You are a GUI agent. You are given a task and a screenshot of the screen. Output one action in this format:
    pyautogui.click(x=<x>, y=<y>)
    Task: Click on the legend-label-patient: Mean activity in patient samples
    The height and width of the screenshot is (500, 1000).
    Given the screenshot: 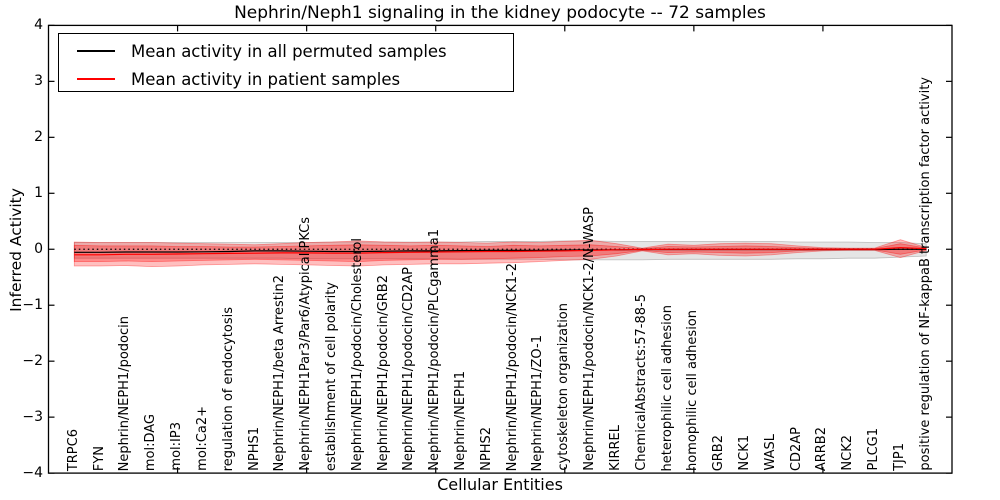 What is the action you would take?
    pyautogui.click(x=266, y=79)
    